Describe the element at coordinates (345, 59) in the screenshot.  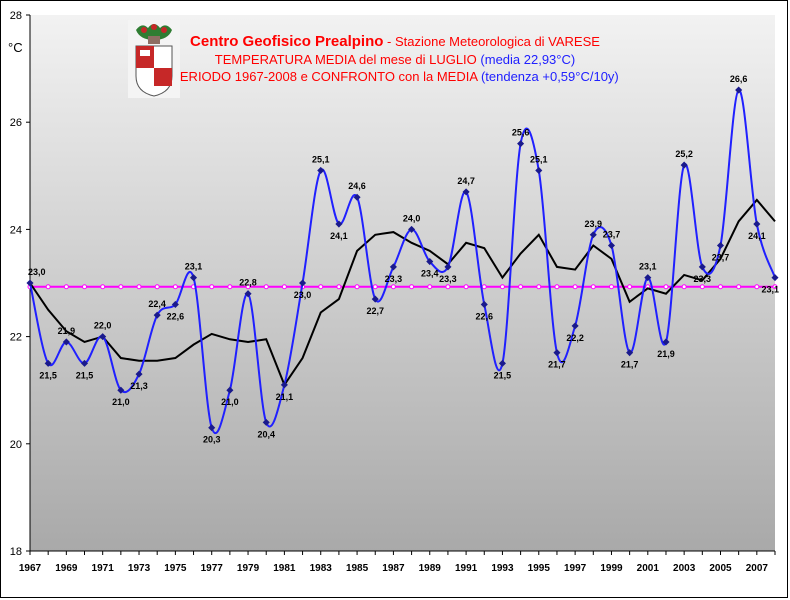
I see `subtitle-1-text: TEMPERATURA MEDIA del mese di LUGLIO` at that location.